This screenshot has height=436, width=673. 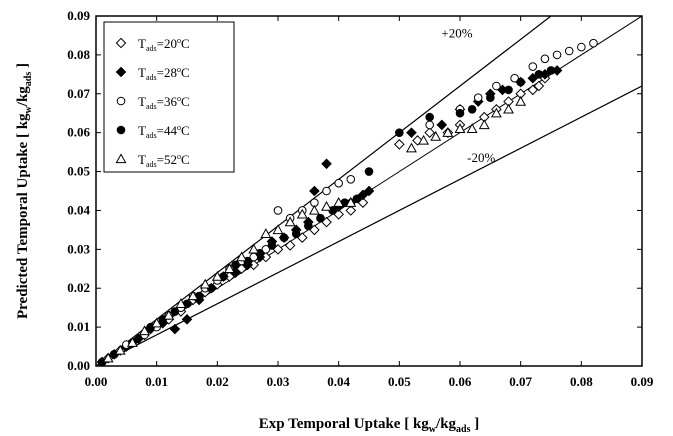 I want to click on reference-line-label: +20%, so click(x=456, y=32).